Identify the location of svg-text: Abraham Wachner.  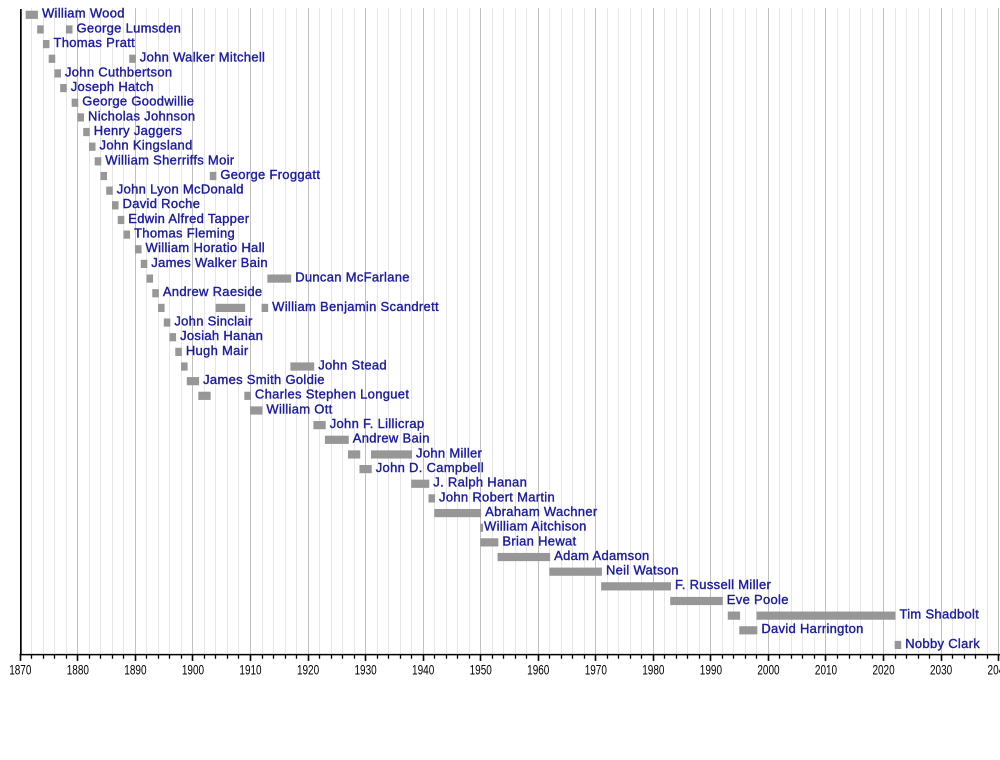
(541, 511).